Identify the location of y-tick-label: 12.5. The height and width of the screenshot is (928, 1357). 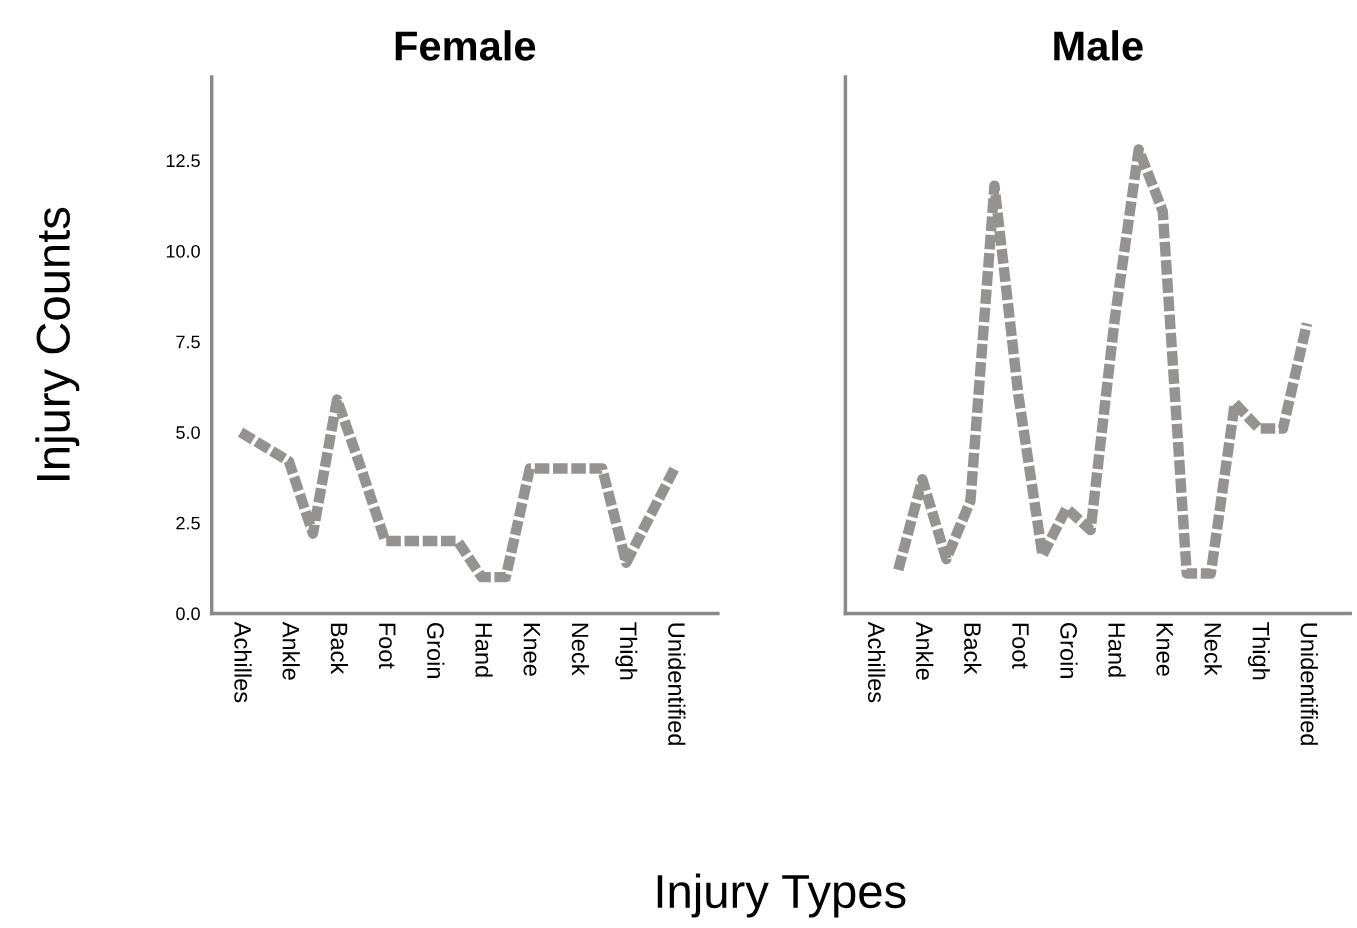
(183, 161).